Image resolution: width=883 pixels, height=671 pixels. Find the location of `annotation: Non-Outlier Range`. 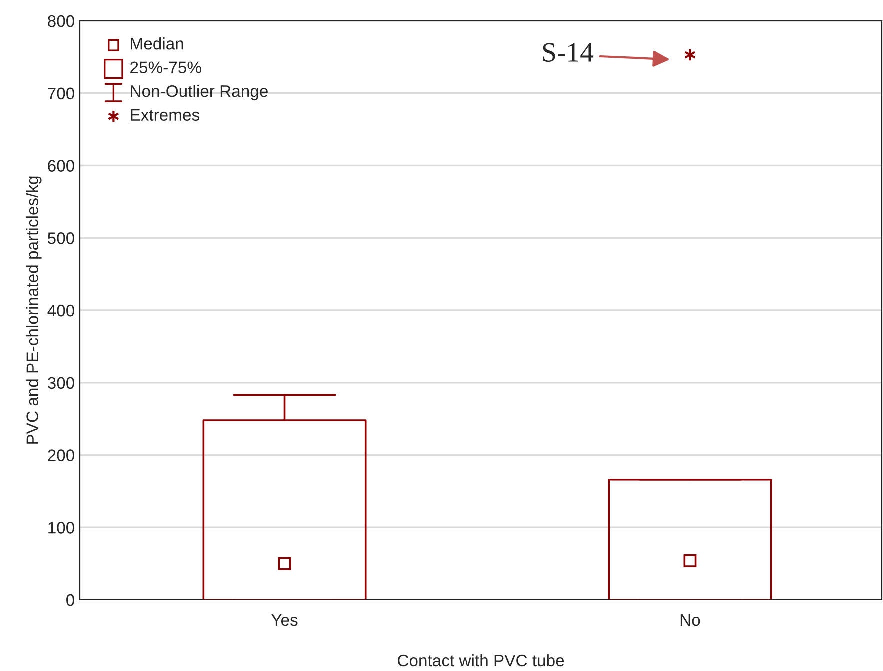

annotation: Non-Outlier Range is located at coordinates (199, 93).